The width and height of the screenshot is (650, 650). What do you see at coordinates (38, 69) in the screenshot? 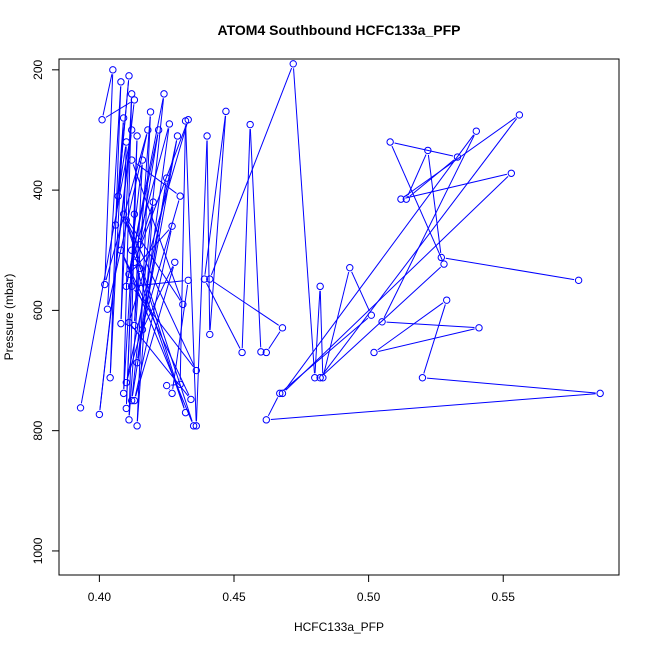
I see `y-tick-label: 200` at bounding box center [38, 69].